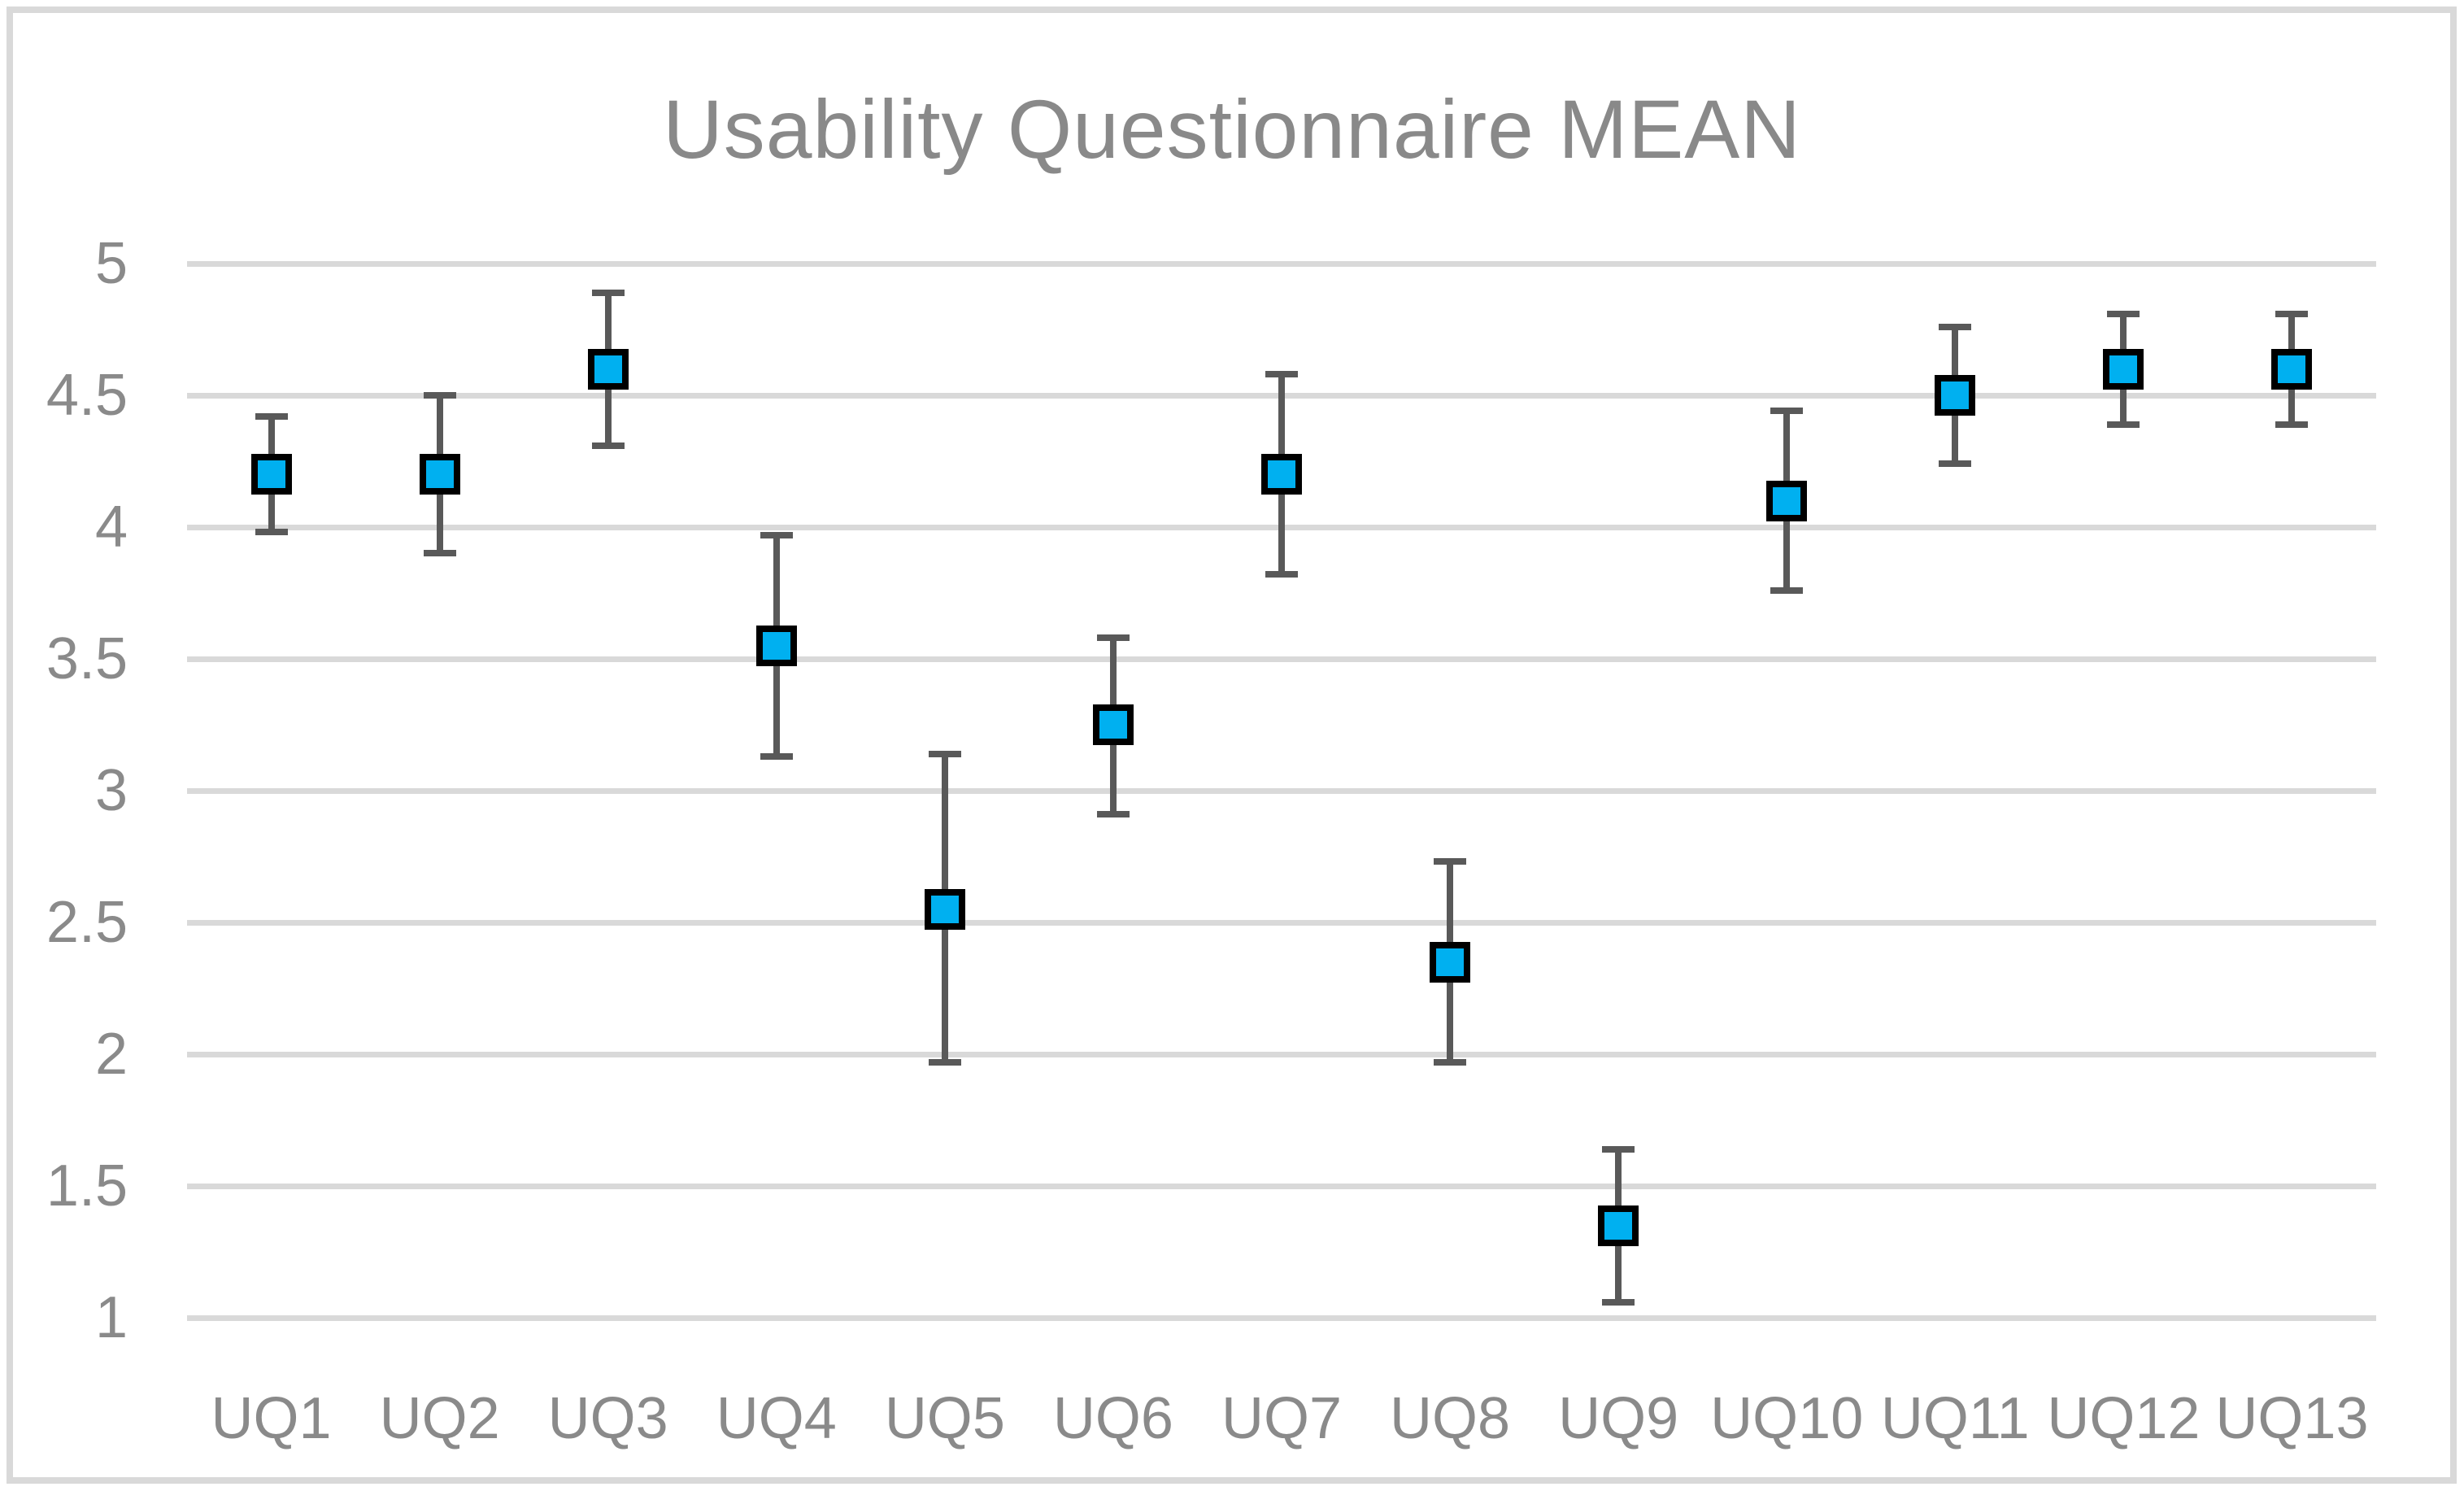 The image size is (2464, 1491). Describe the element at coordinates (2123, 424) in the screenshot. I see `error-cap-bottom-UQ12` at that location.